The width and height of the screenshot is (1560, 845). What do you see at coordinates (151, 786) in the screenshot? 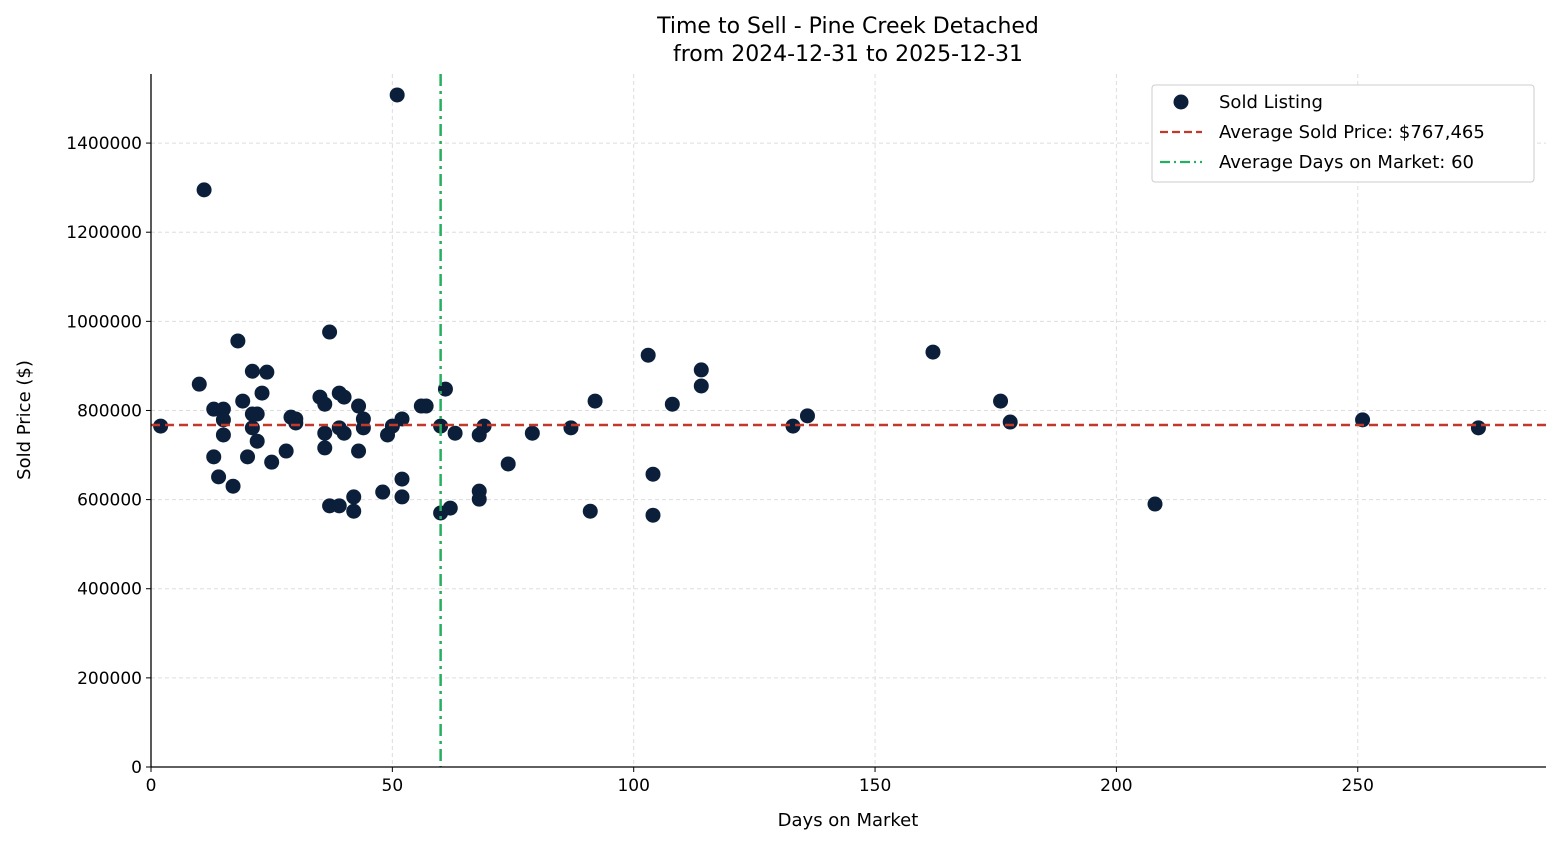
I see `x-tick-label: 0` at bounding box center [151, 786].